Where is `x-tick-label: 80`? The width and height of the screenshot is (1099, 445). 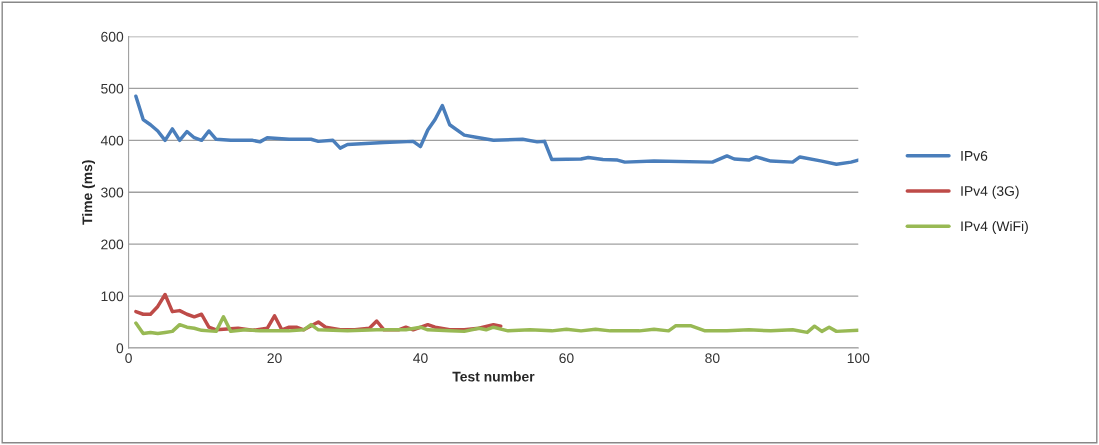
x-tick-label: 80 is located at coordinates (712, 358).